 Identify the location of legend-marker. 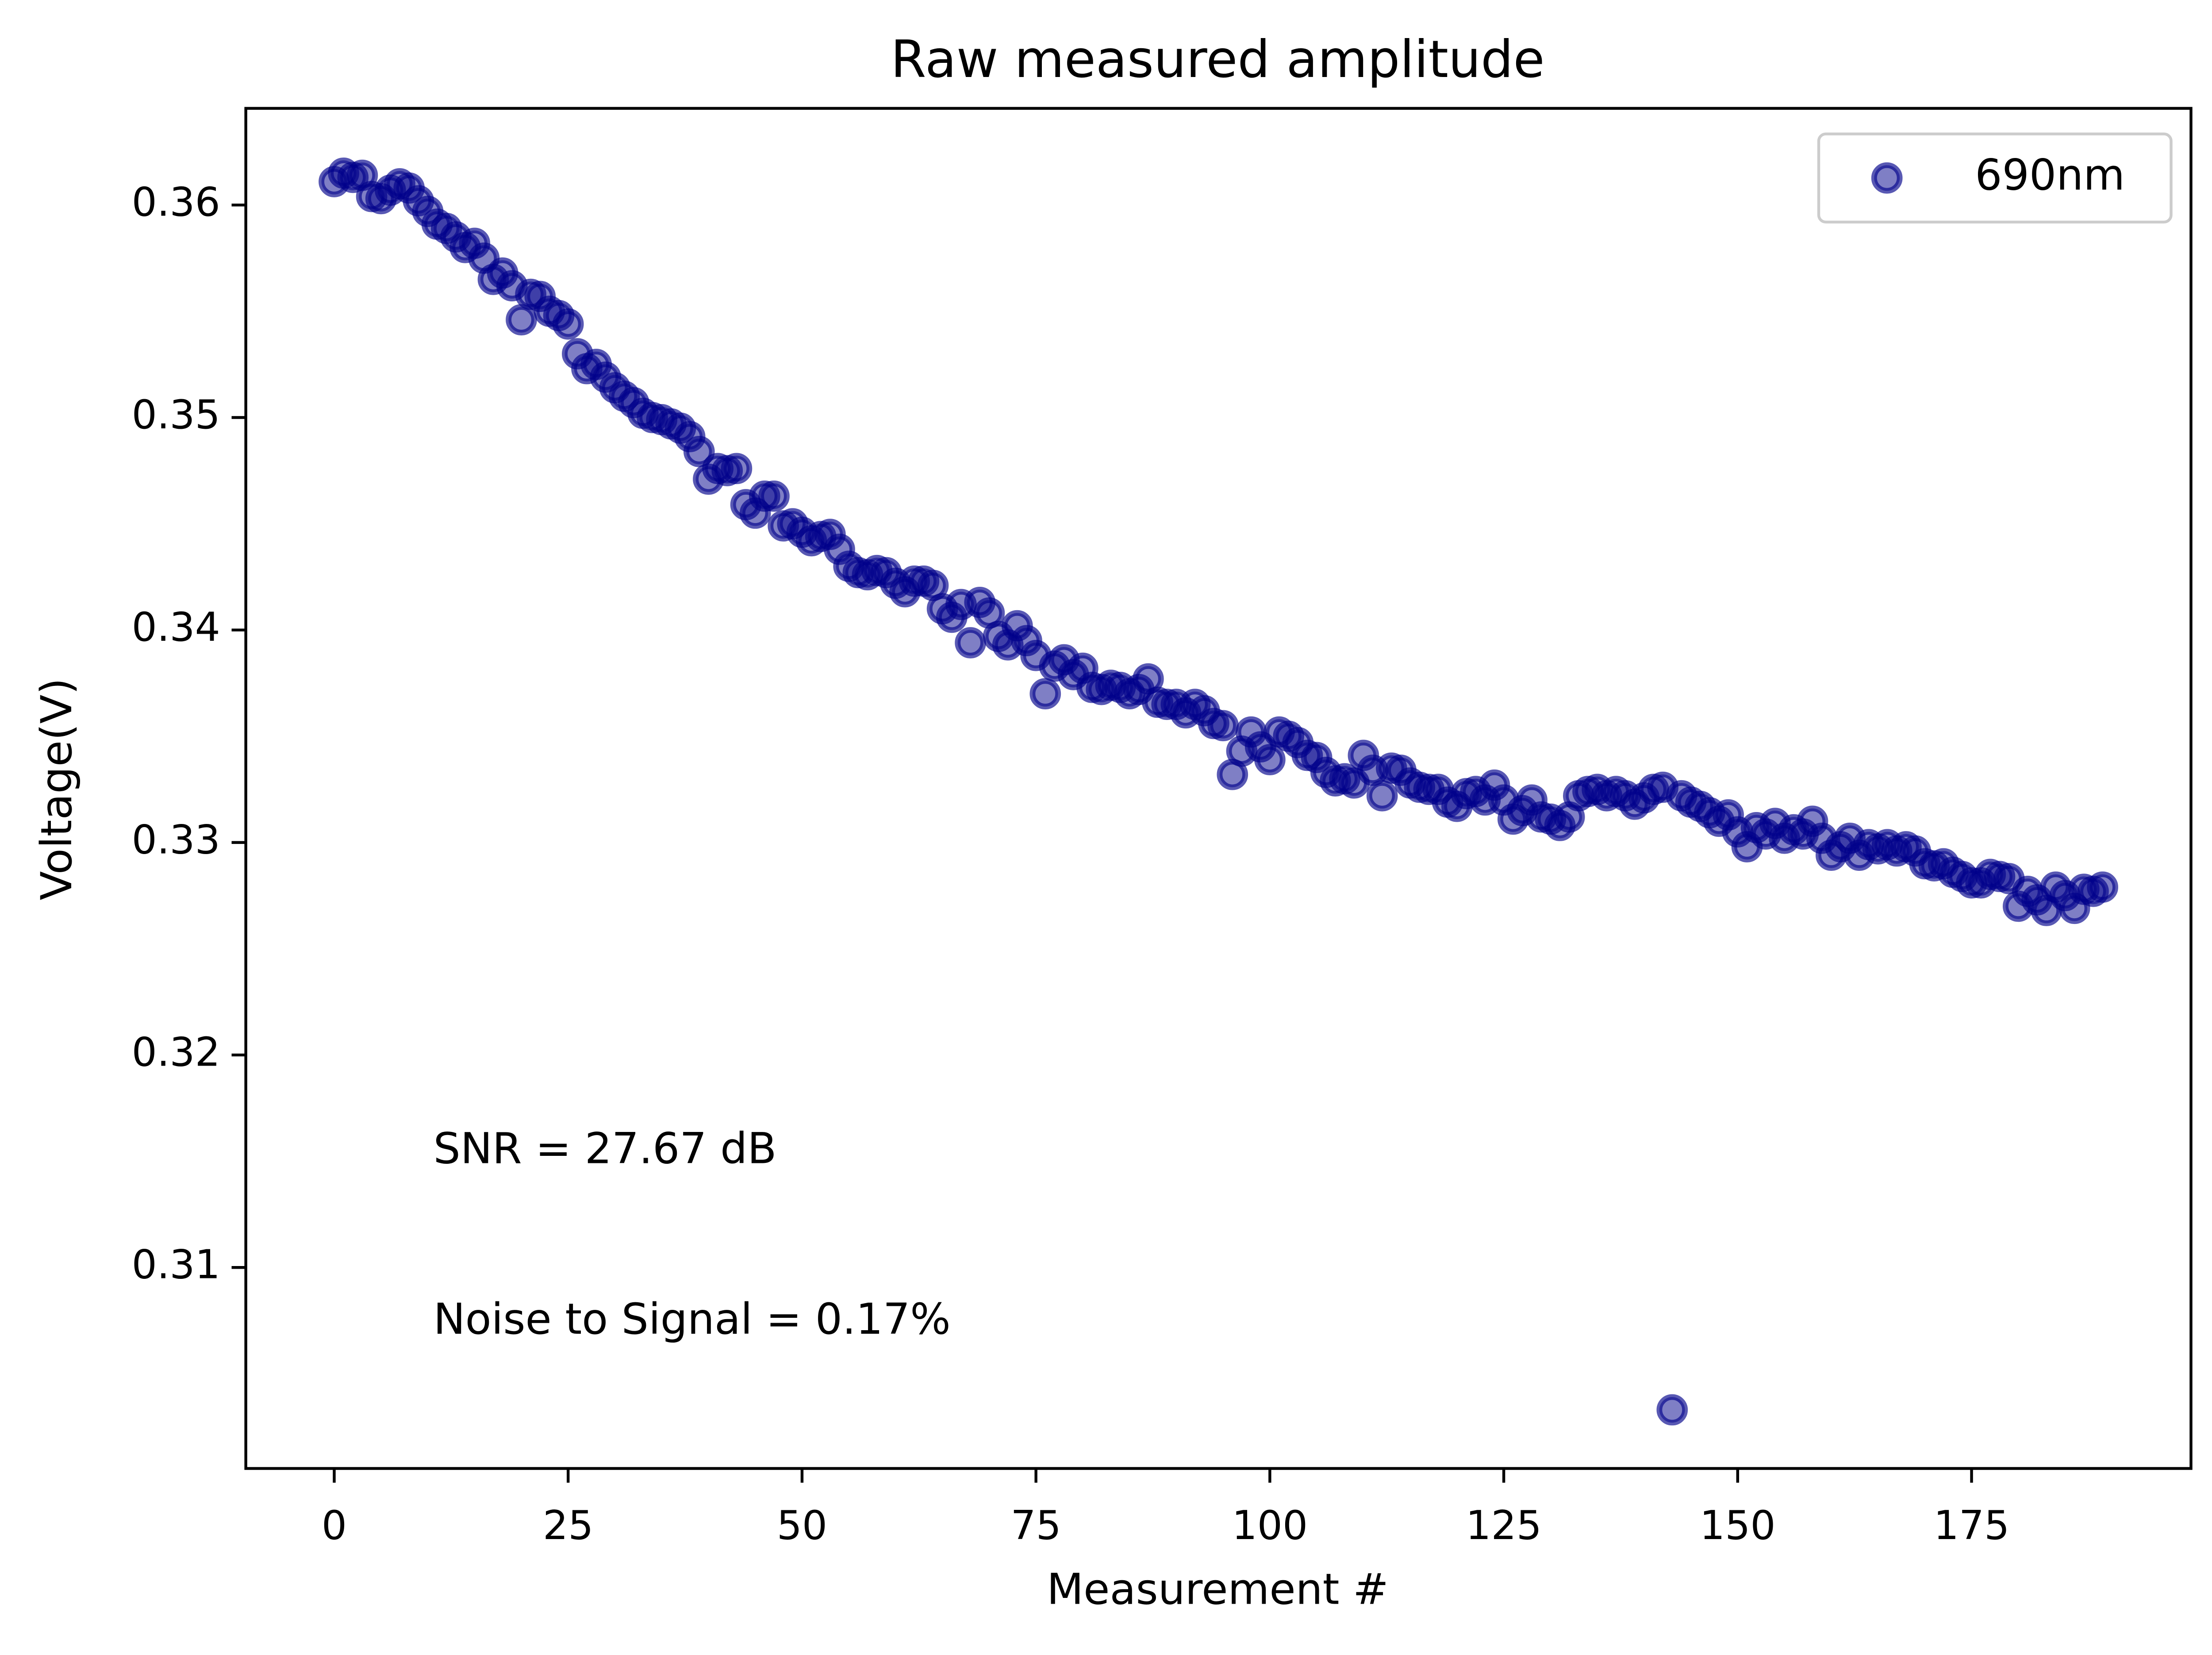
(1887, 178).